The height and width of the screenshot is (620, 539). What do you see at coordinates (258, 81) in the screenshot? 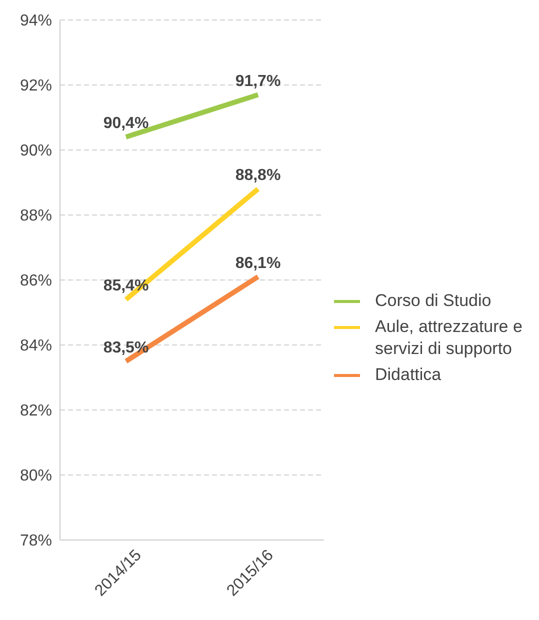
I see `data-label: 91,7%` at bounding box center [258, 81].